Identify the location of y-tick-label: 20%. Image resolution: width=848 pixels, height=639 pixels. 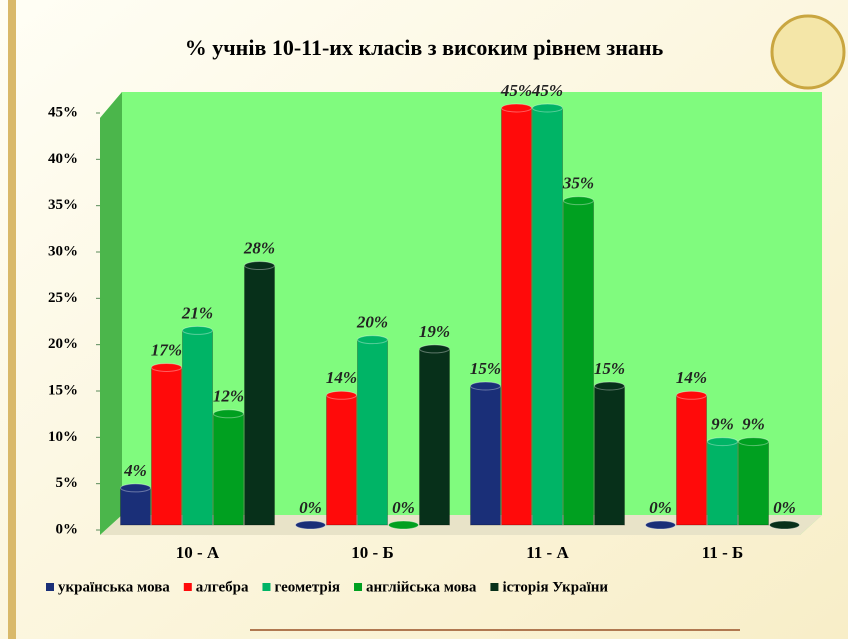
(63, 344).